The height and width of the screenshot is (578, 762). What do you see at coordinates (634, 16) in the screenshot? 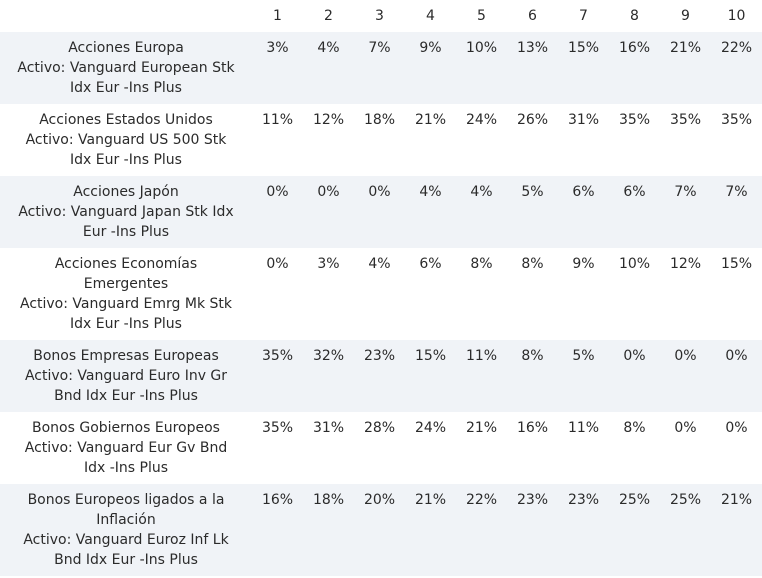
I see `column-header: 8` at bounding box center [634, 16].